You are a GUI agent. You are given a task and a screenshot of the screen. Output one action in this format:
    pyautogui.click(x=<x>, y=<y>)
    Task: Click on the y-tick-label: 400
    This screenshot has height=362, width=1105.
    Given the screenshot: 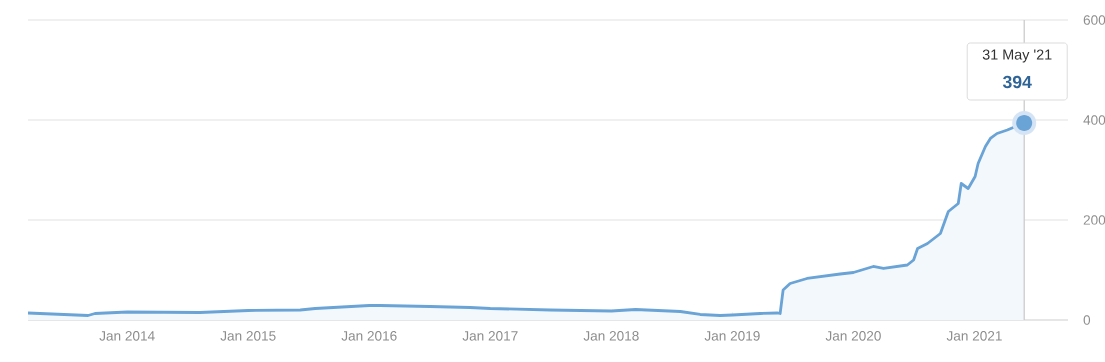 What is the action you would take?
    pyautogui.click(x=1094, y=120)
    